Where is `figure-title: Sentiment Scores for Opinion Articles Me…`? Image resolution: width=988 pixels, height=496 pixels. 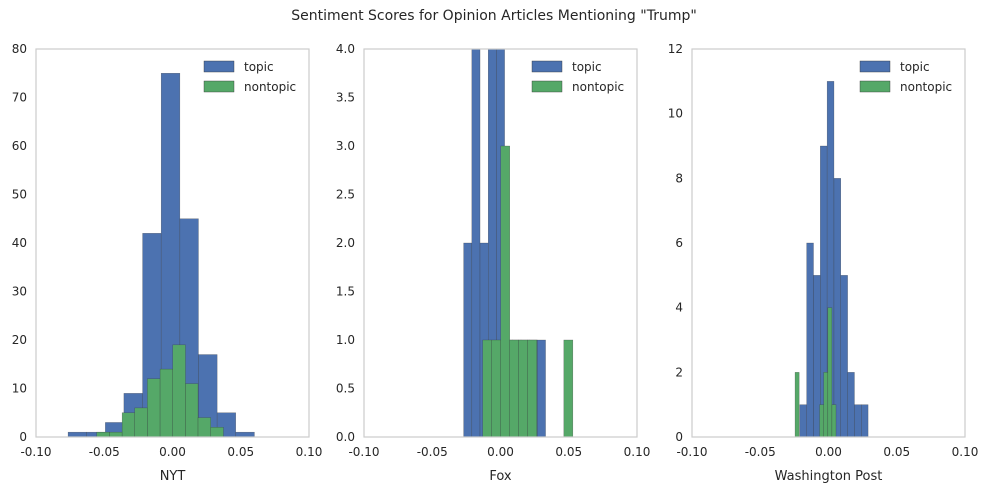
figure-title: Sentiment Scores for Opinion Articles Me… is located at coordinates (494, 16).